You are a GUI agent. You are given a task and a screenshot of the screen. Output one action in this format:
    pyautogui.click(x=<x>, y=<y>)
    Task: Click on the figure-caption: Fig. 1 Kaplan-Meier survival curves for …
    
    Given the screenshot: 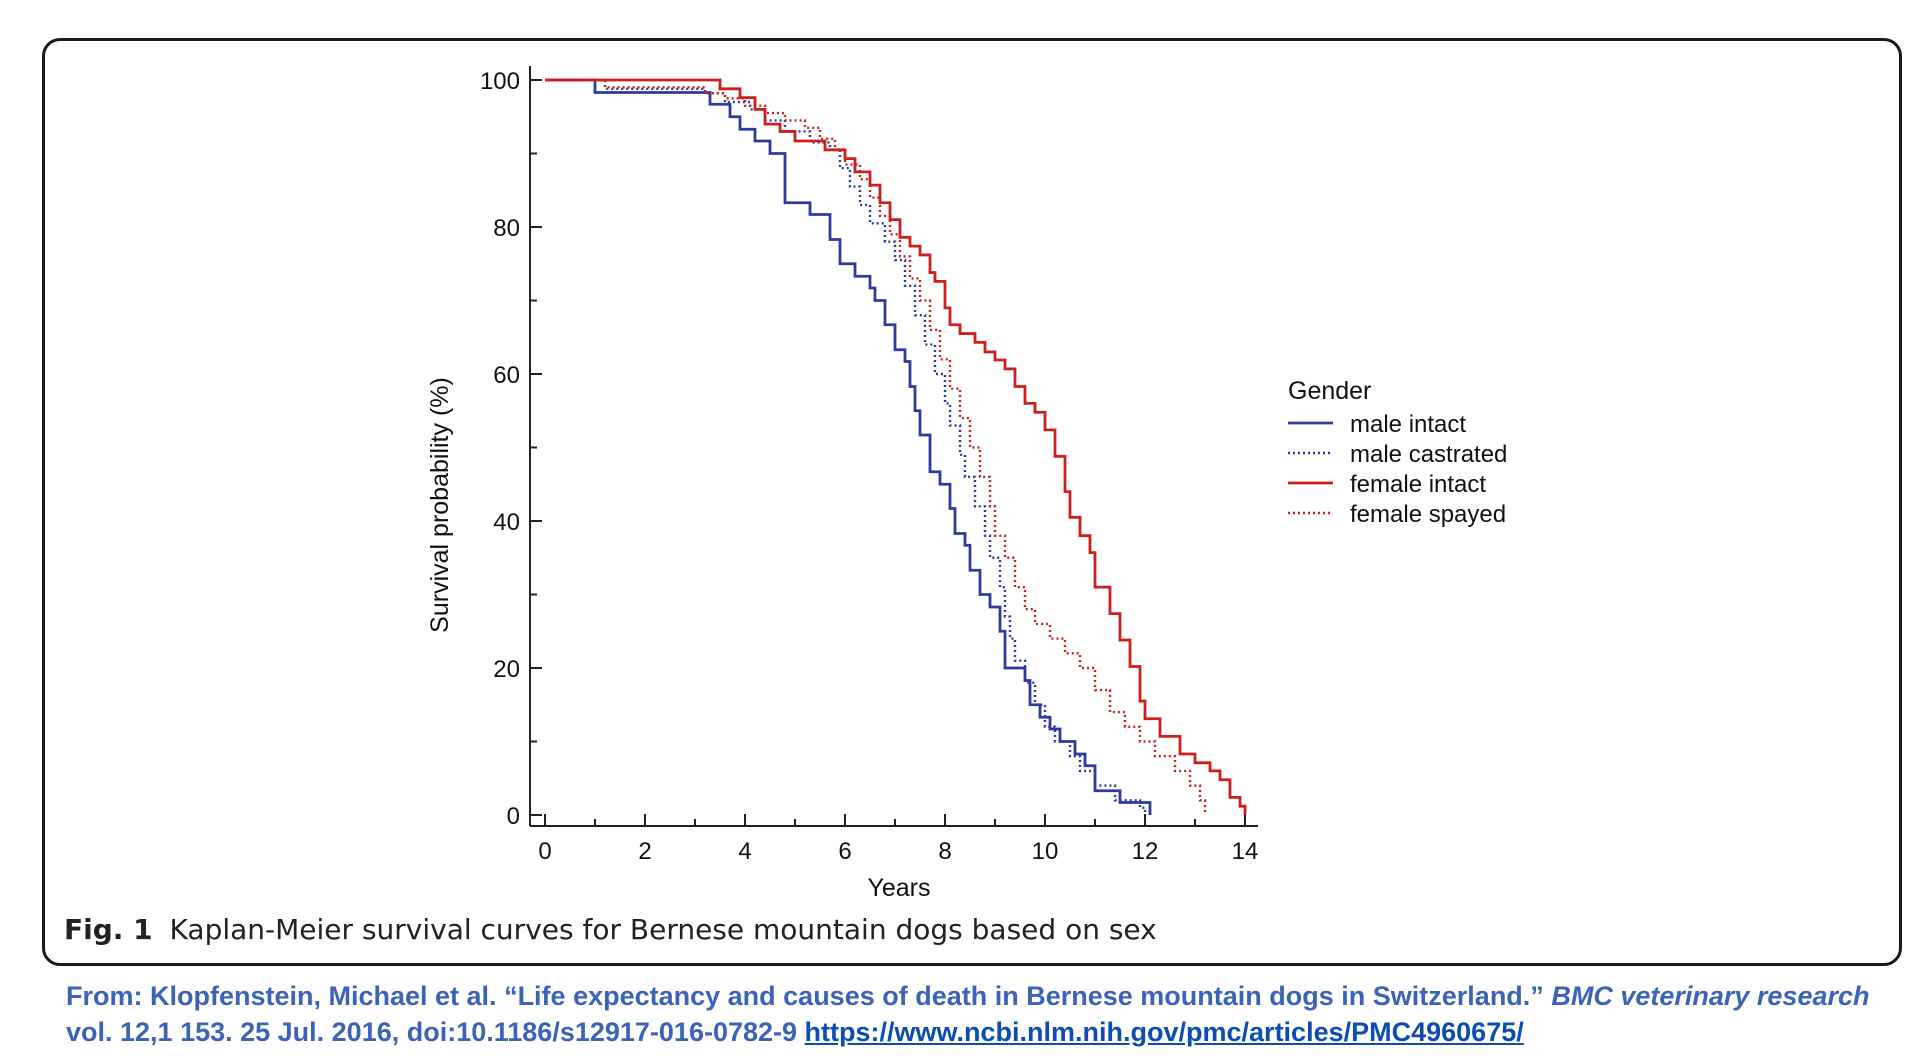 What is the action you would take?
    pyautogui.click(x=610, y=929)
    